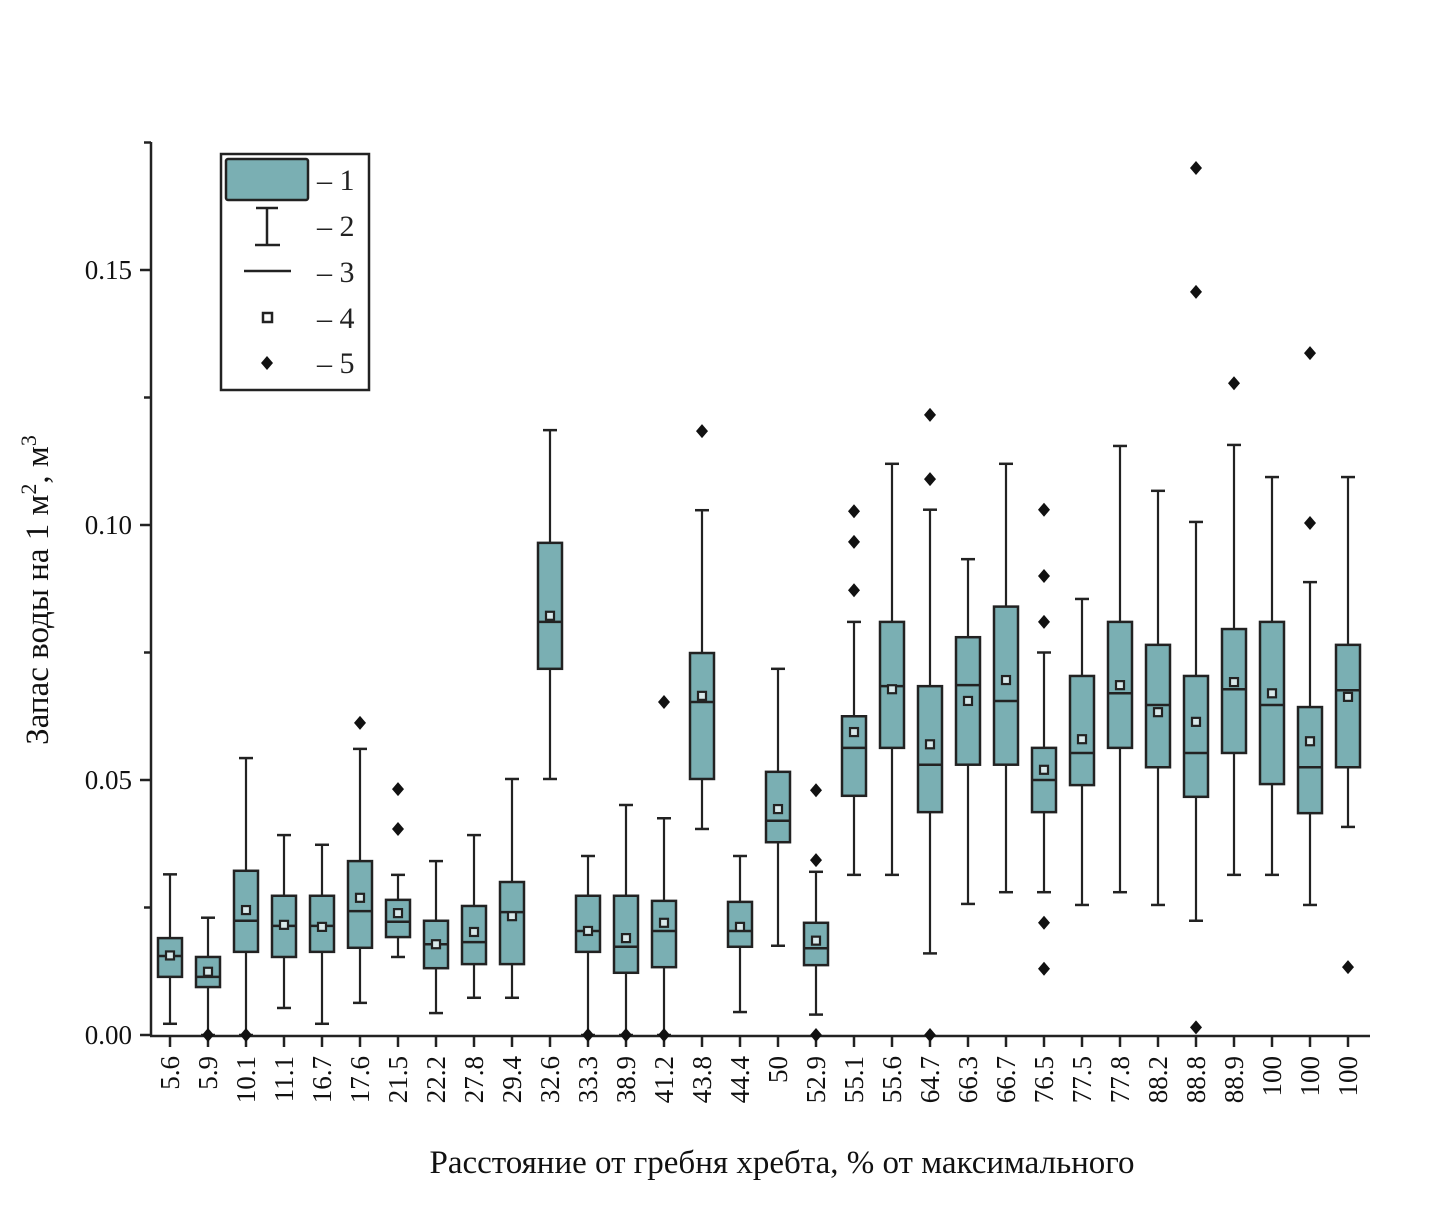  Describe the element at coordinates (246, 1079) in the screenshot. I see `x-tick-label: 10.1` at that location.